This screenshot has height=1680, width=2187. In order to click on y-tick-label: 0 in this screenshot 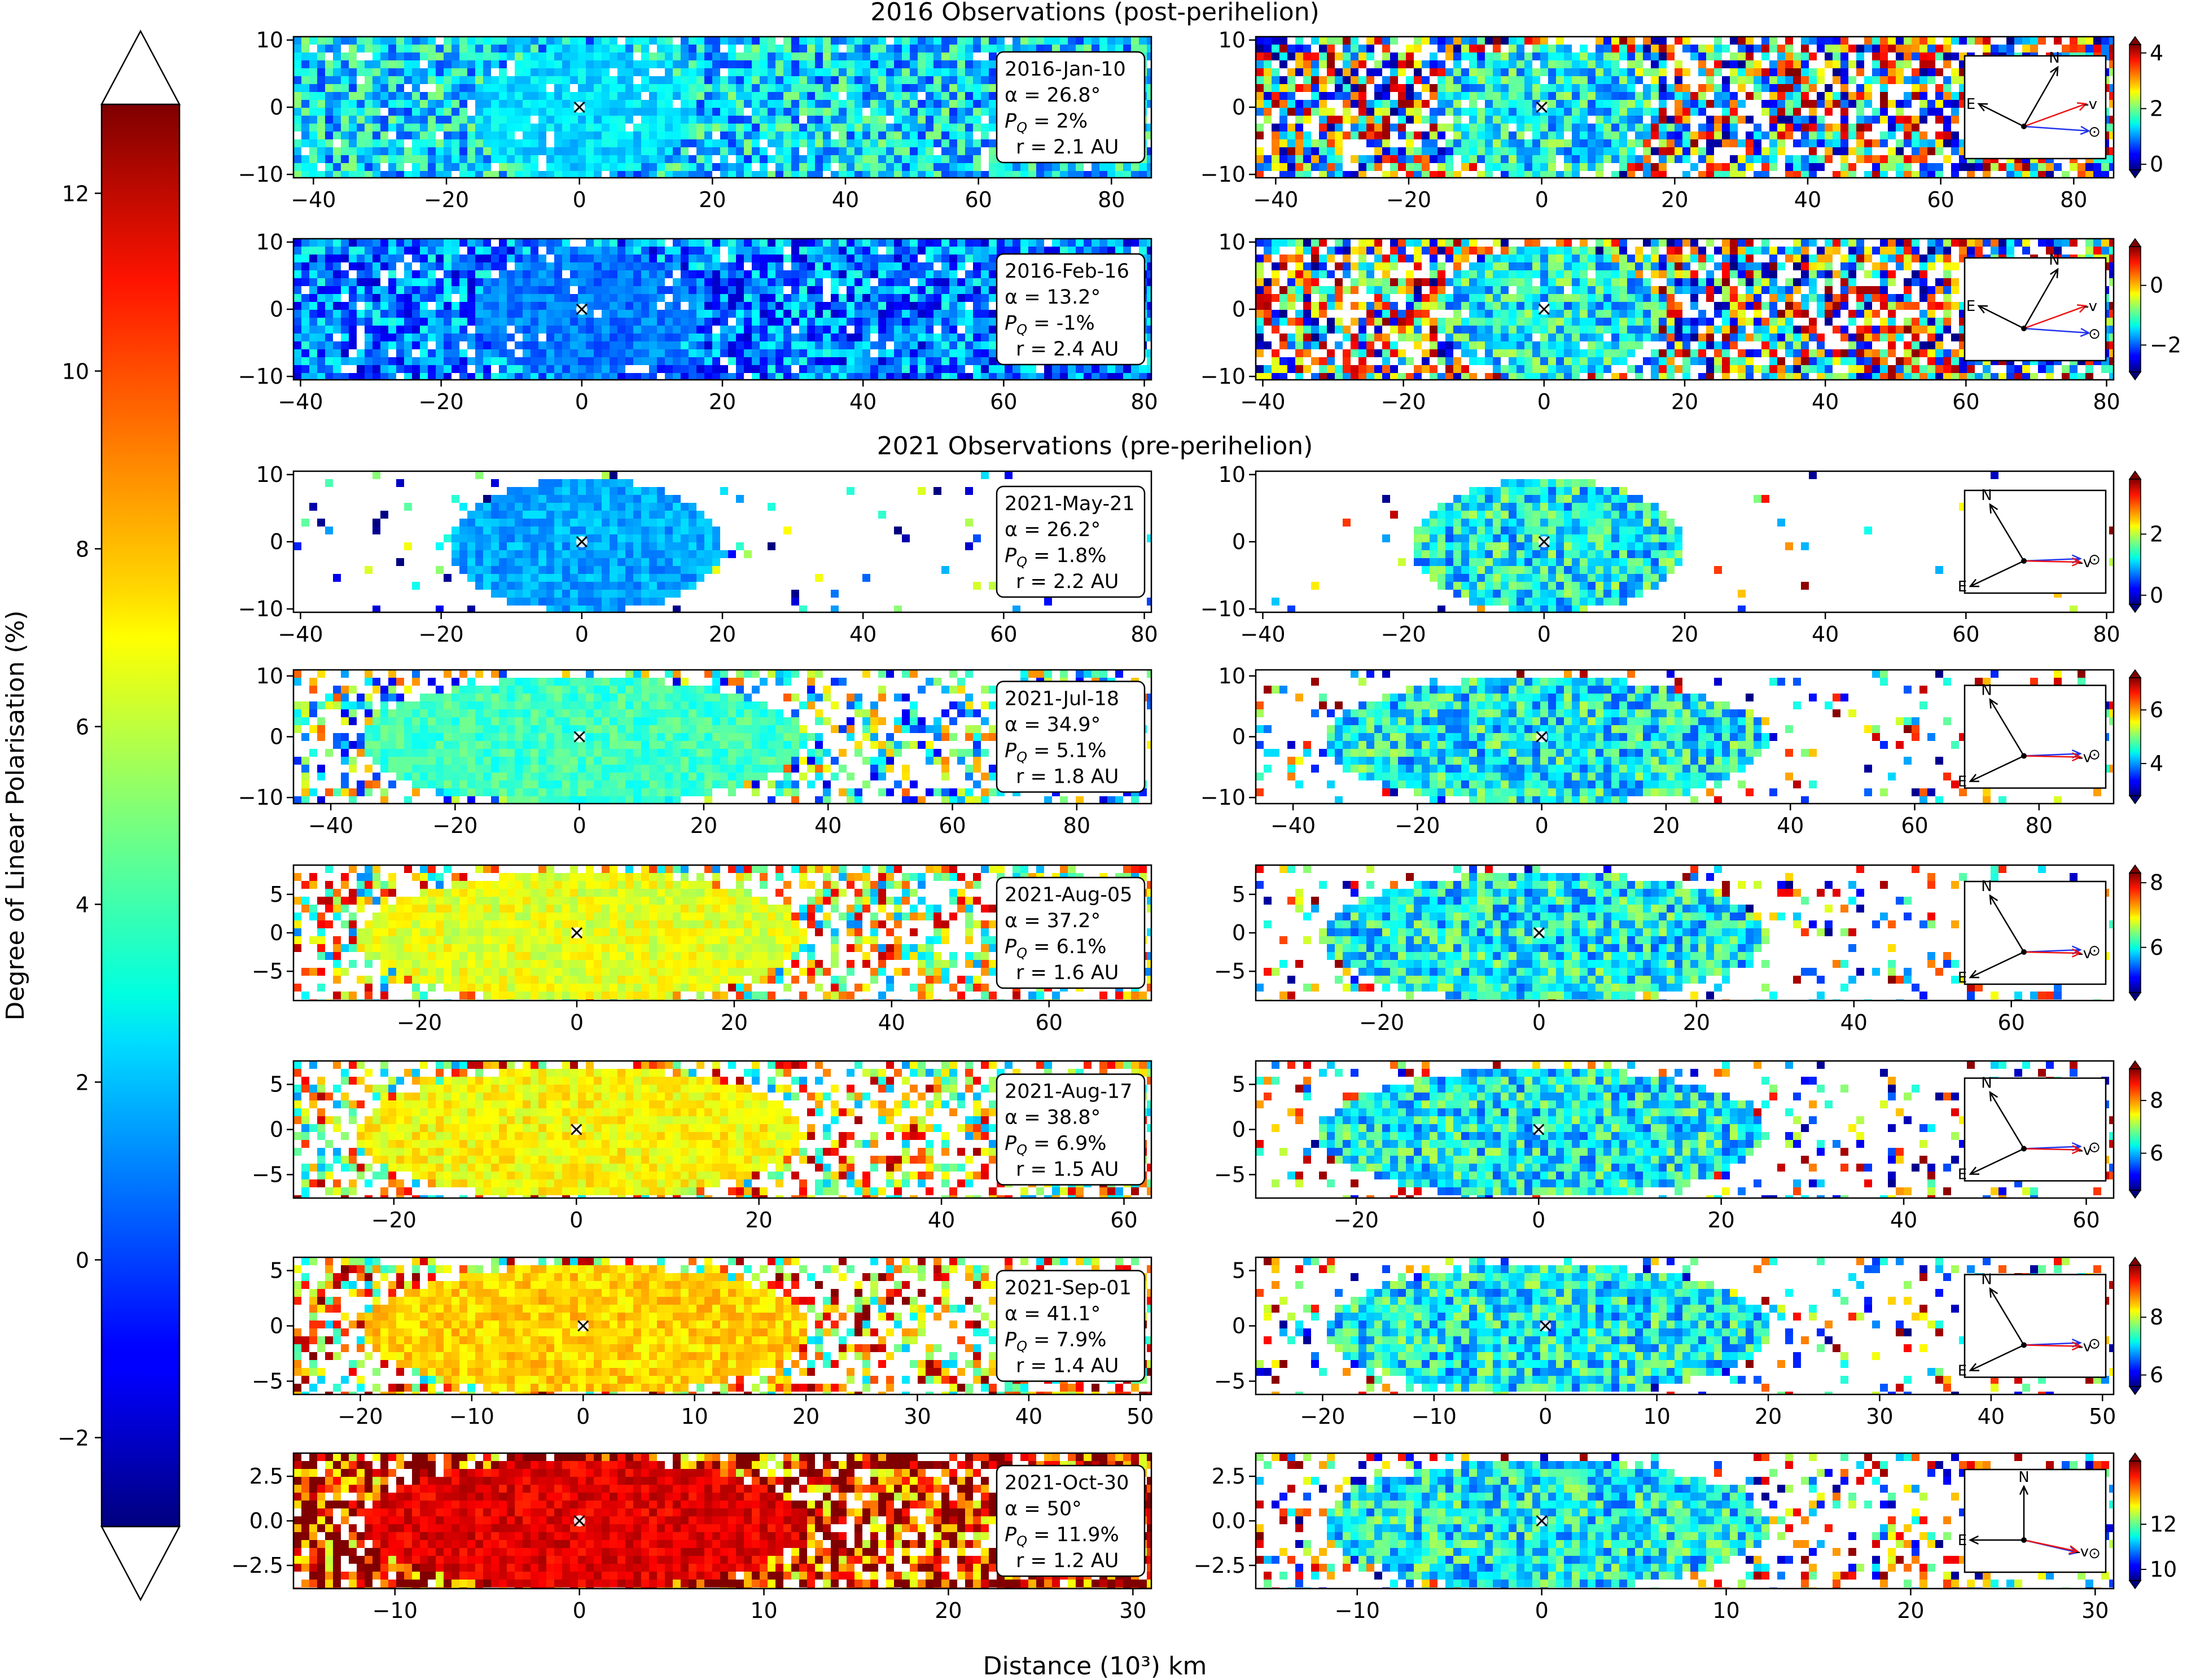, I will do `click(1239, 309)`.